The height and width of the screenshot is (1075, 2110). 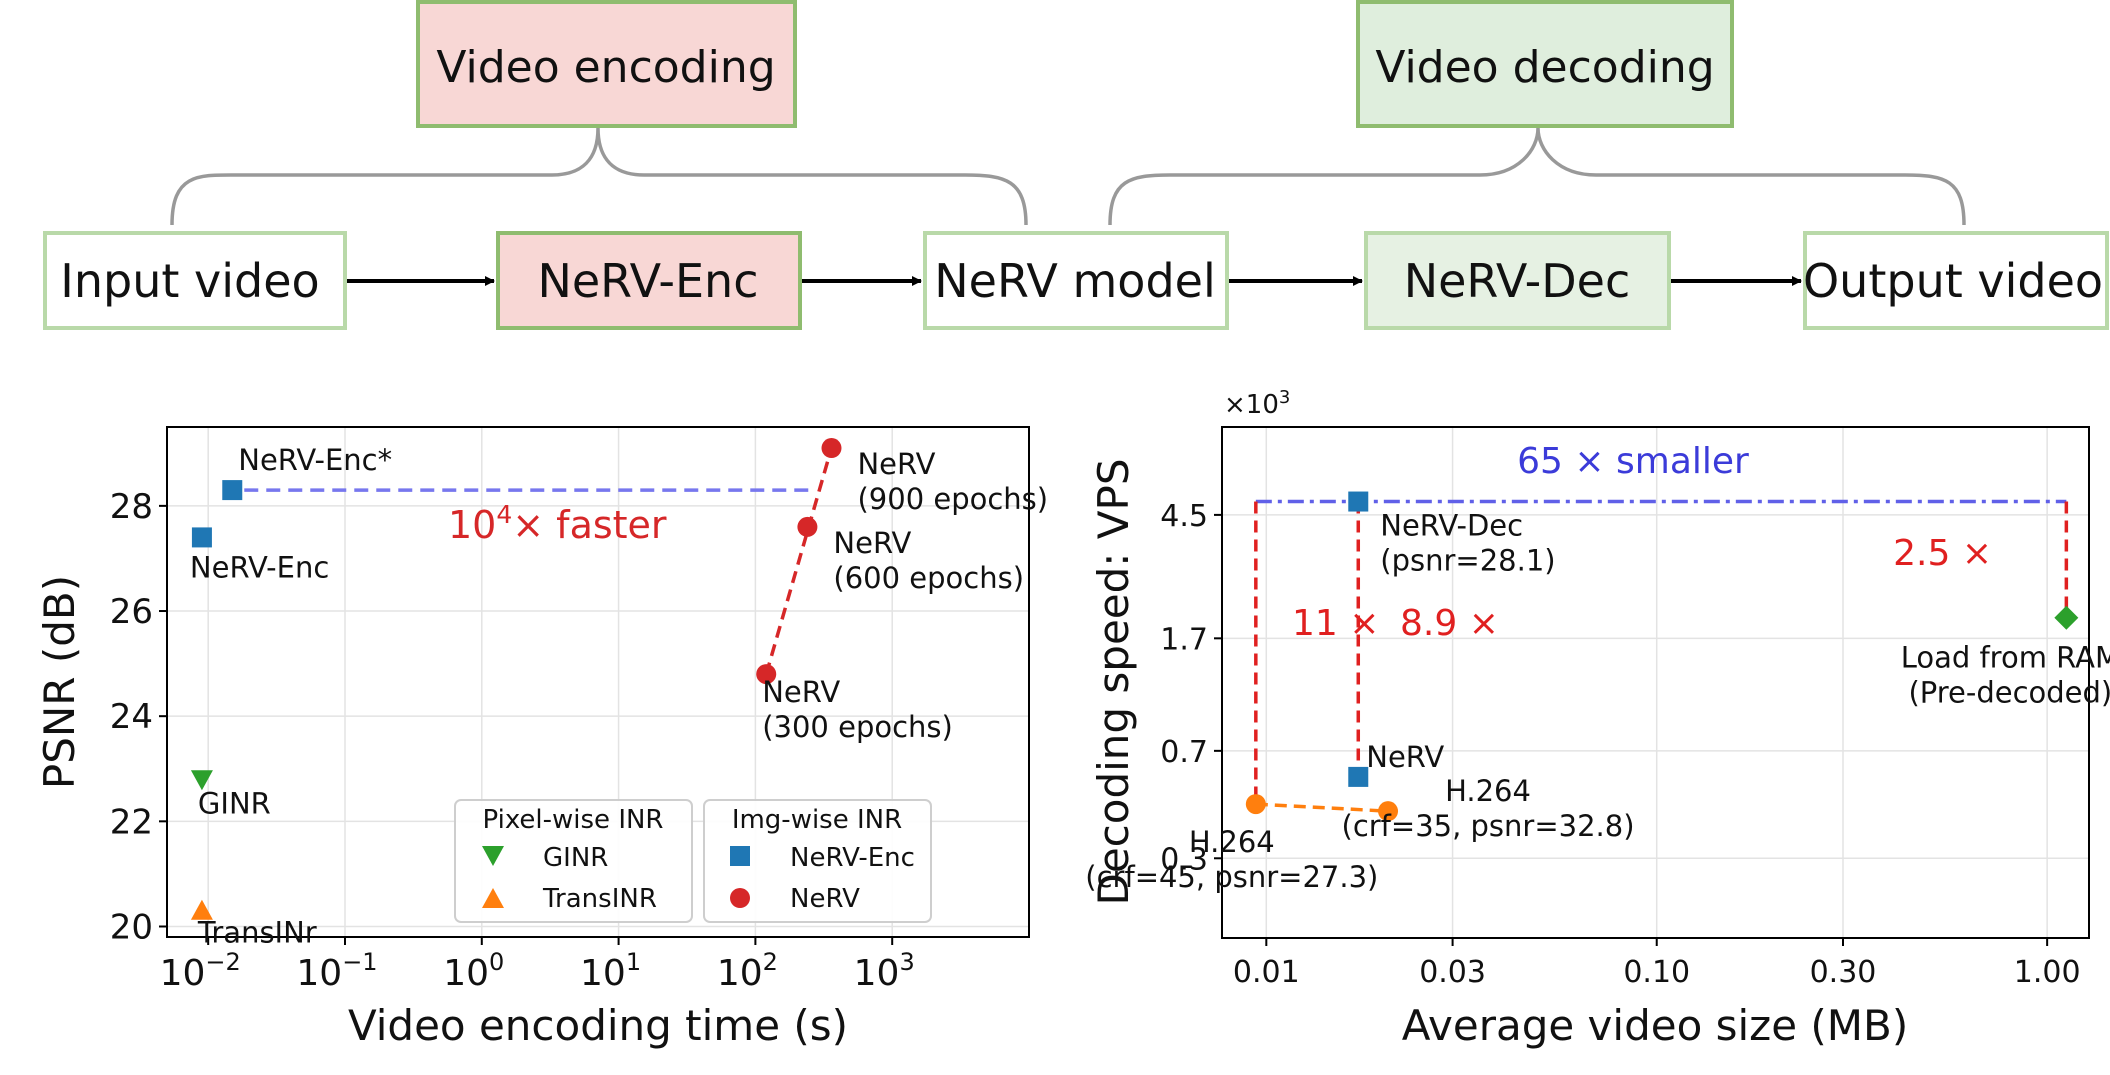 What do you see at coordinates (473, 971) in the screenshot?
I see `left-xtick-label: 10⁰` at bounding box center [473, 971].